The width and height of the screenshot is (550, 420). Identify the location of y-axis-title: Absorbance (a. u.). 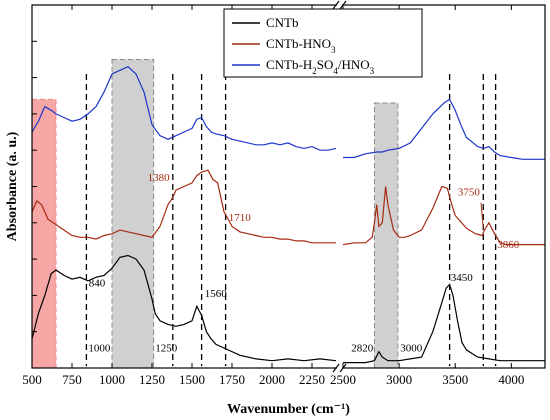
(12, 186).